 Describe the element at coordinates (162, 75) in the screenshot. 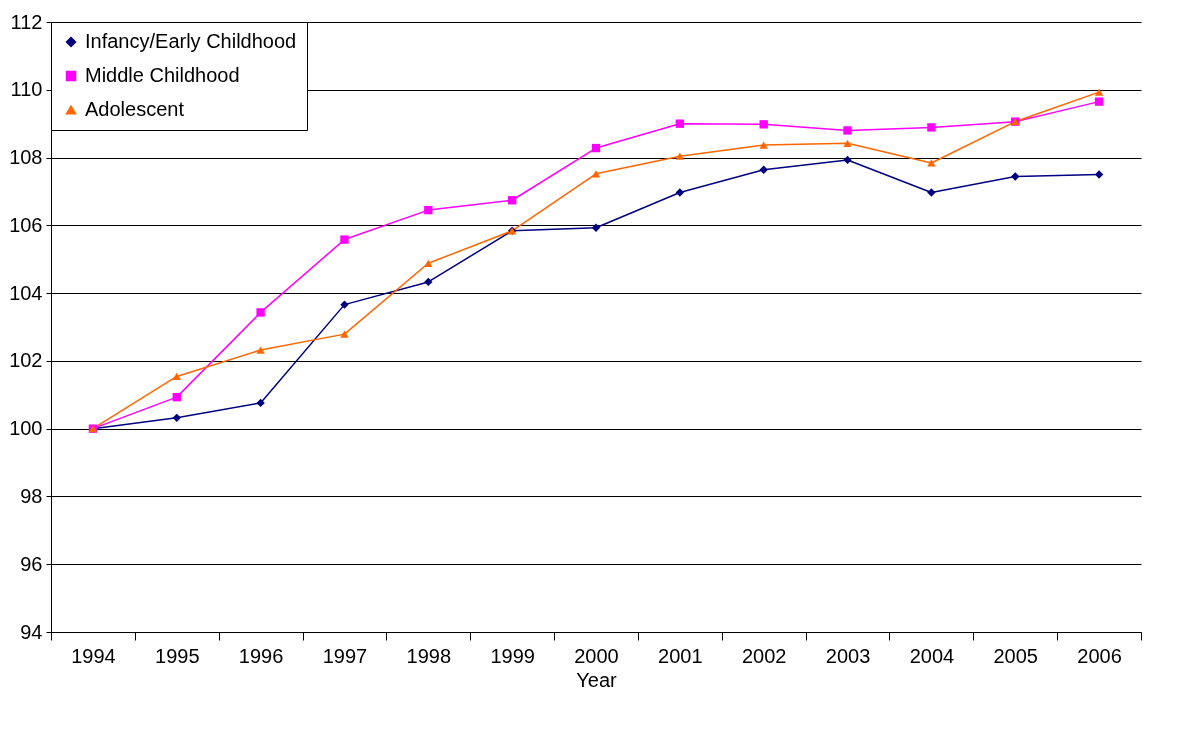

I see `legend-label: Middle Childhood` at that location.